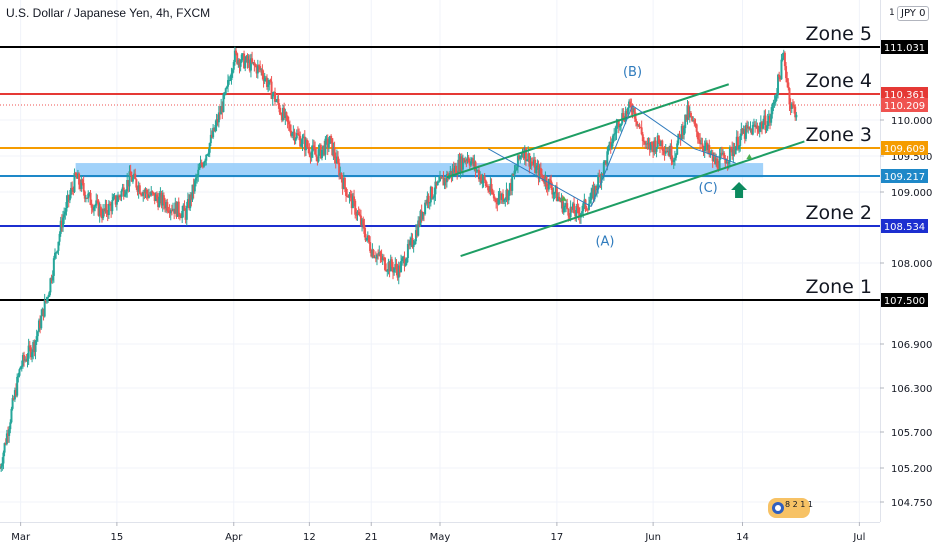 This screenshot has width=932, height=550. What do you see at coordinates (839, 160) in the screenshot?
I see `zone-labels: Zone 5 Zone 4 Zone 3 Zone 2 Zone 1` at bounding box center [839, 160].